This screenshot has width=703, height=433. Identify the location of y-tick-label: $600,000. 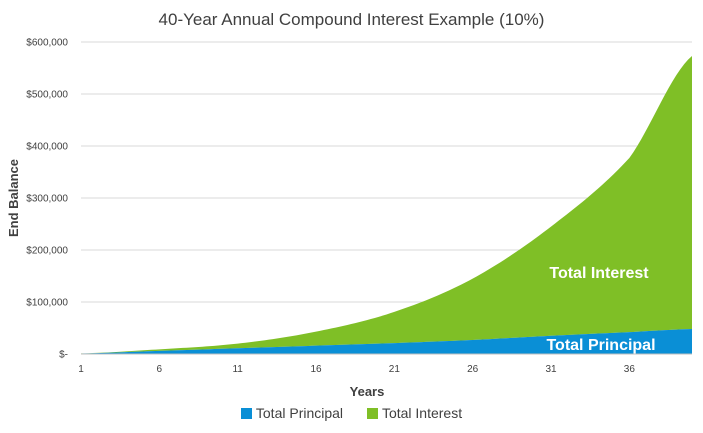
(47, 43).